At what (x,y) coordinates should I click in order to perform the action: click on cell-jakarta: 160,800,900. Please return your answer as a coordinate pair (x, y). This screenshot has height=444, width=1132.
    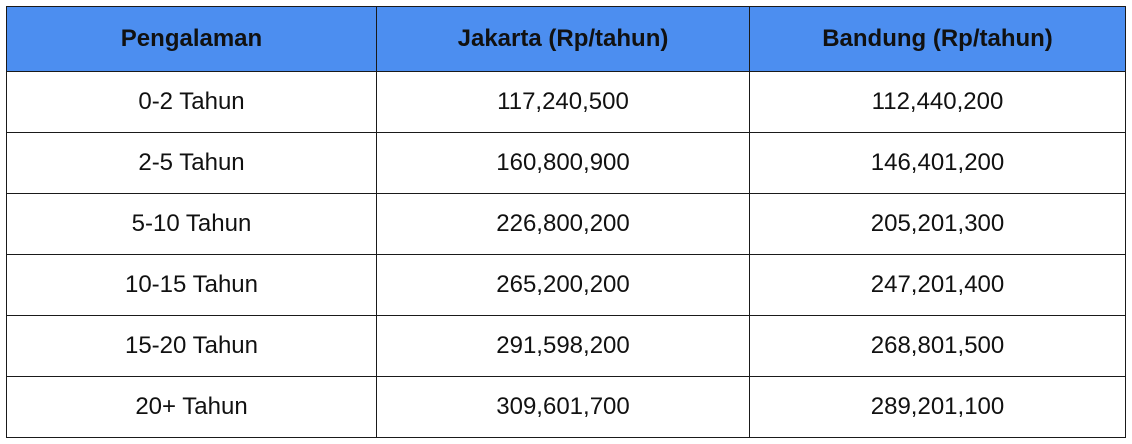
    Looking at the image, I should click on (563, 163).